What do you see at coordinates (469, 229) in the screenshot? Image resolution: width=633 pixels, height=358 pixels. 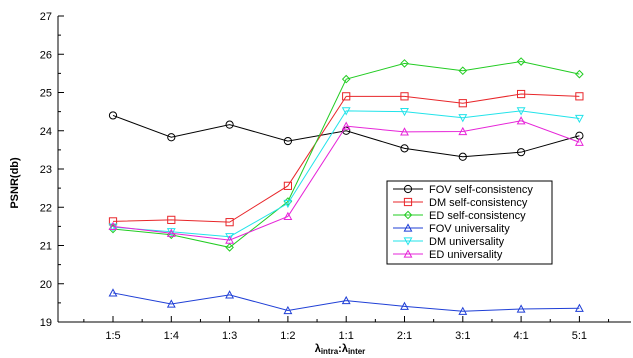 I see `legend-label-fov-universality: FOV universality` at bounding box center [469, 229].